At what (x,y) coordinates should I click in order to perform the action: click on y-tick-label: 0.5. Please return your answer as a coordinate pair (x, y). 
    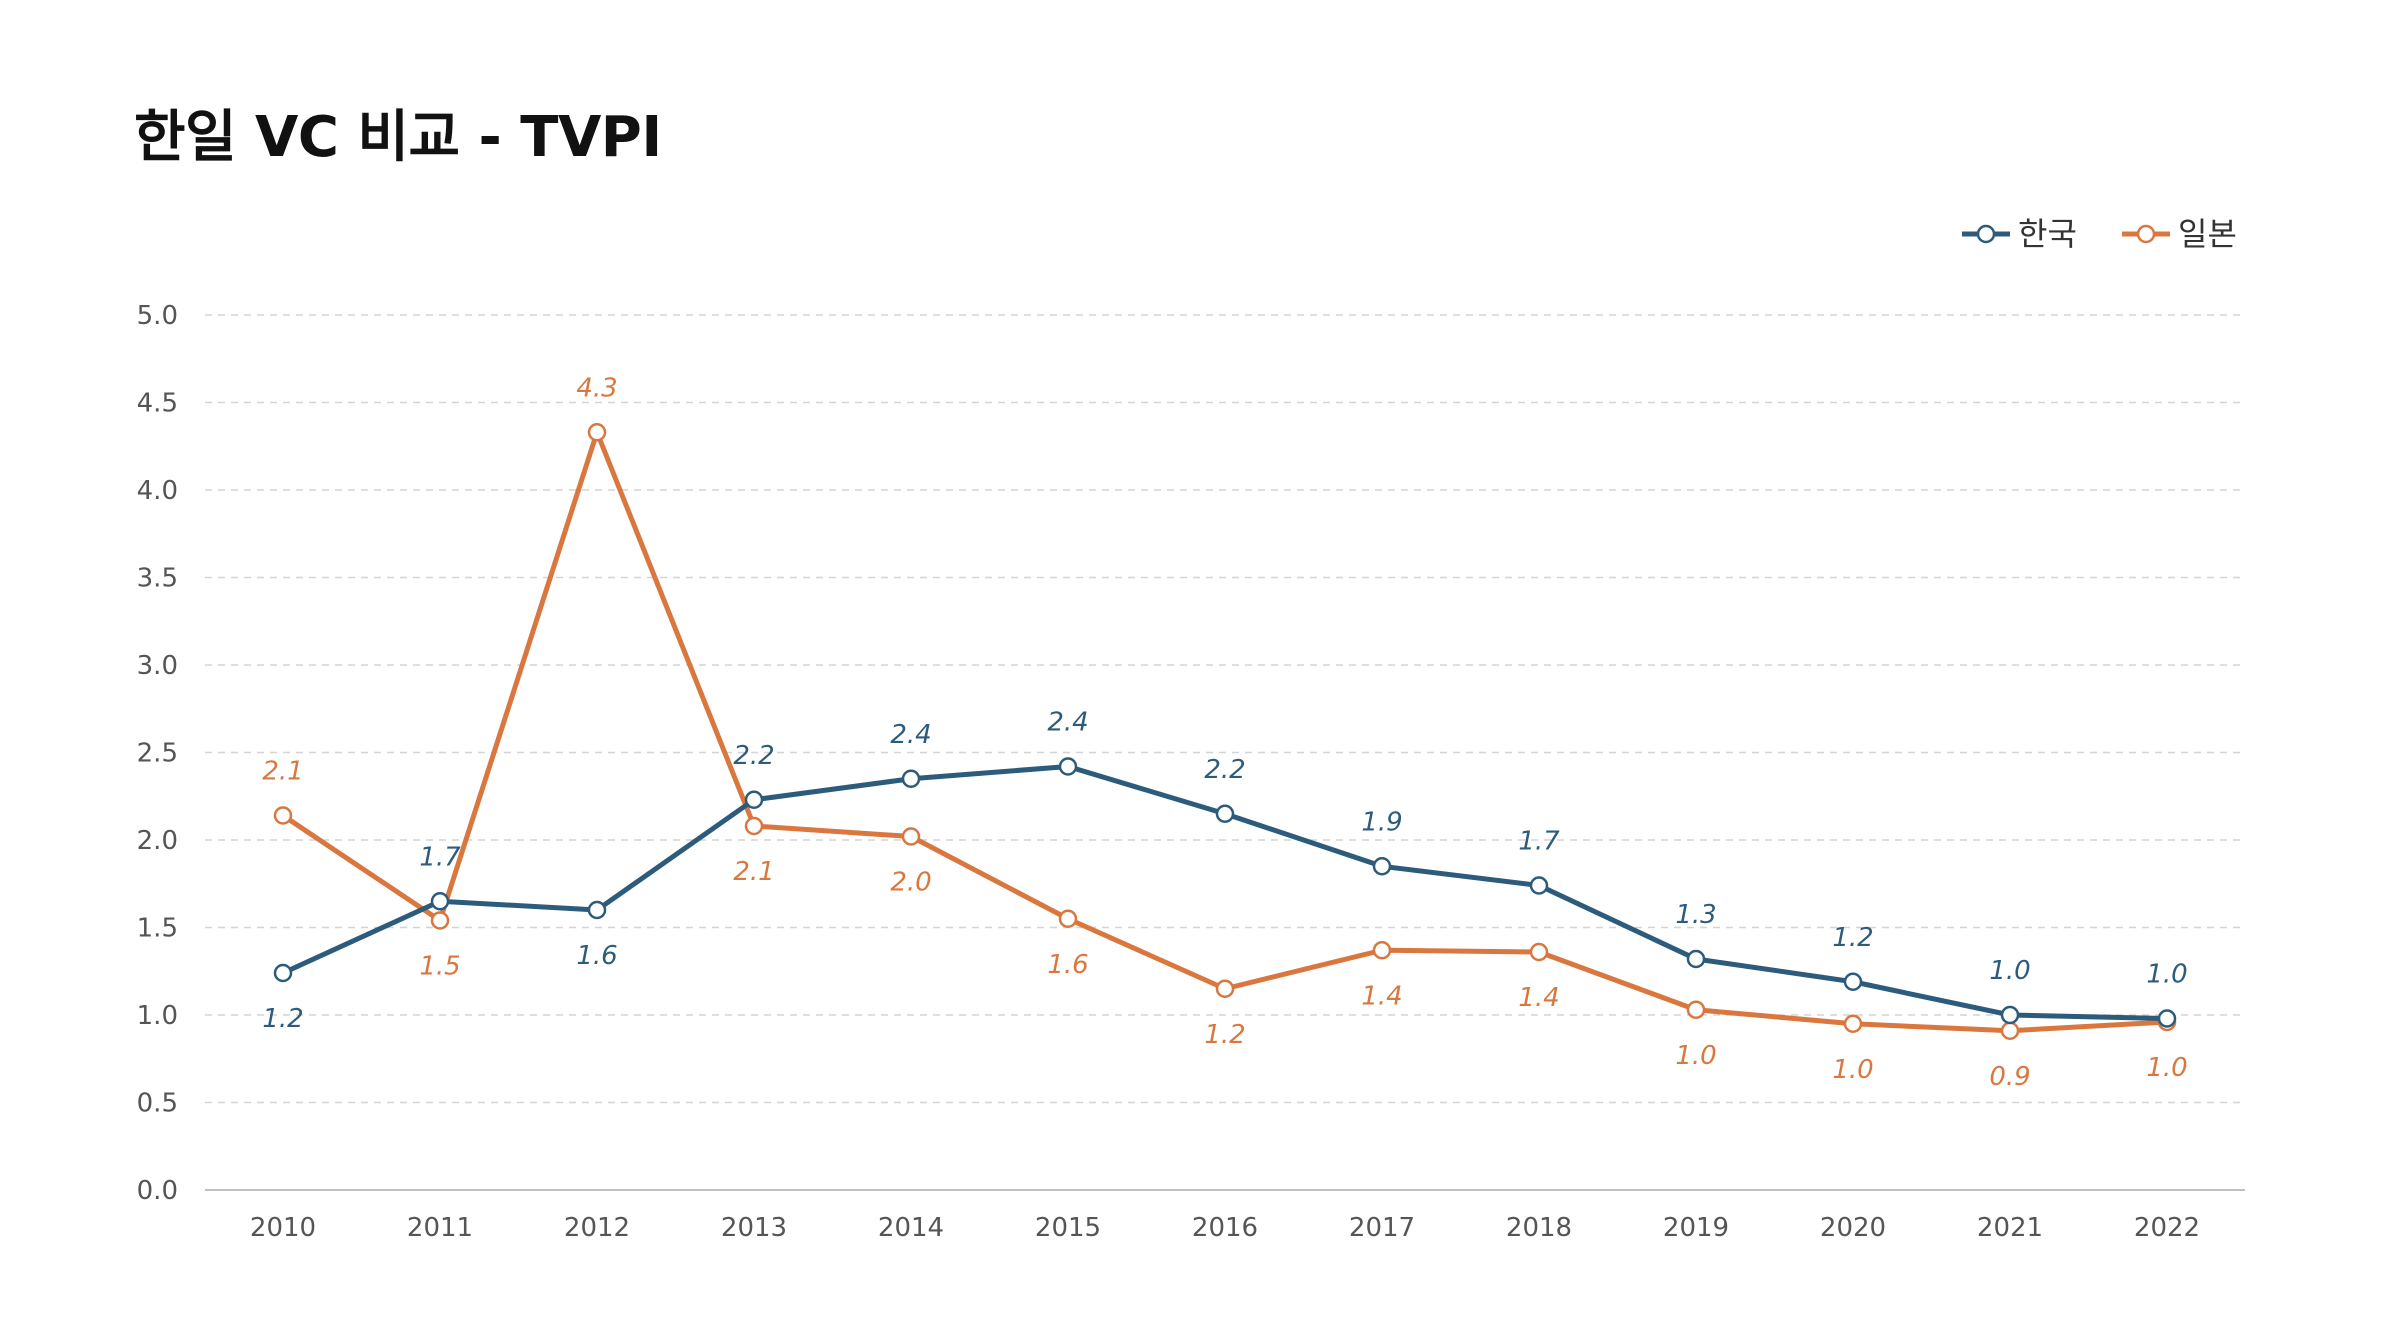
    Looking at the image, I should click on (157, 1104).